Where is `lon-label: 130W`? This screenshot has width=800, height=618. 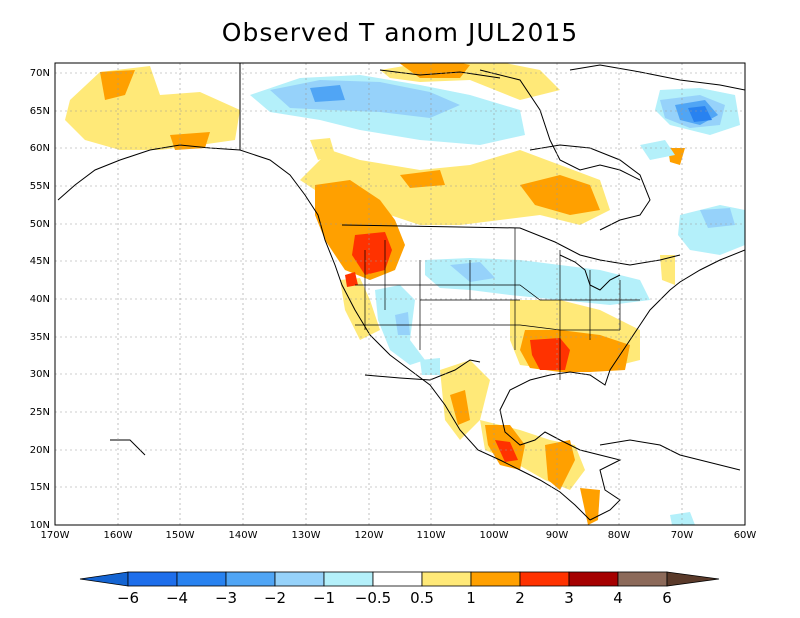 lon-label: 130W is located at coordinates (306, 535).